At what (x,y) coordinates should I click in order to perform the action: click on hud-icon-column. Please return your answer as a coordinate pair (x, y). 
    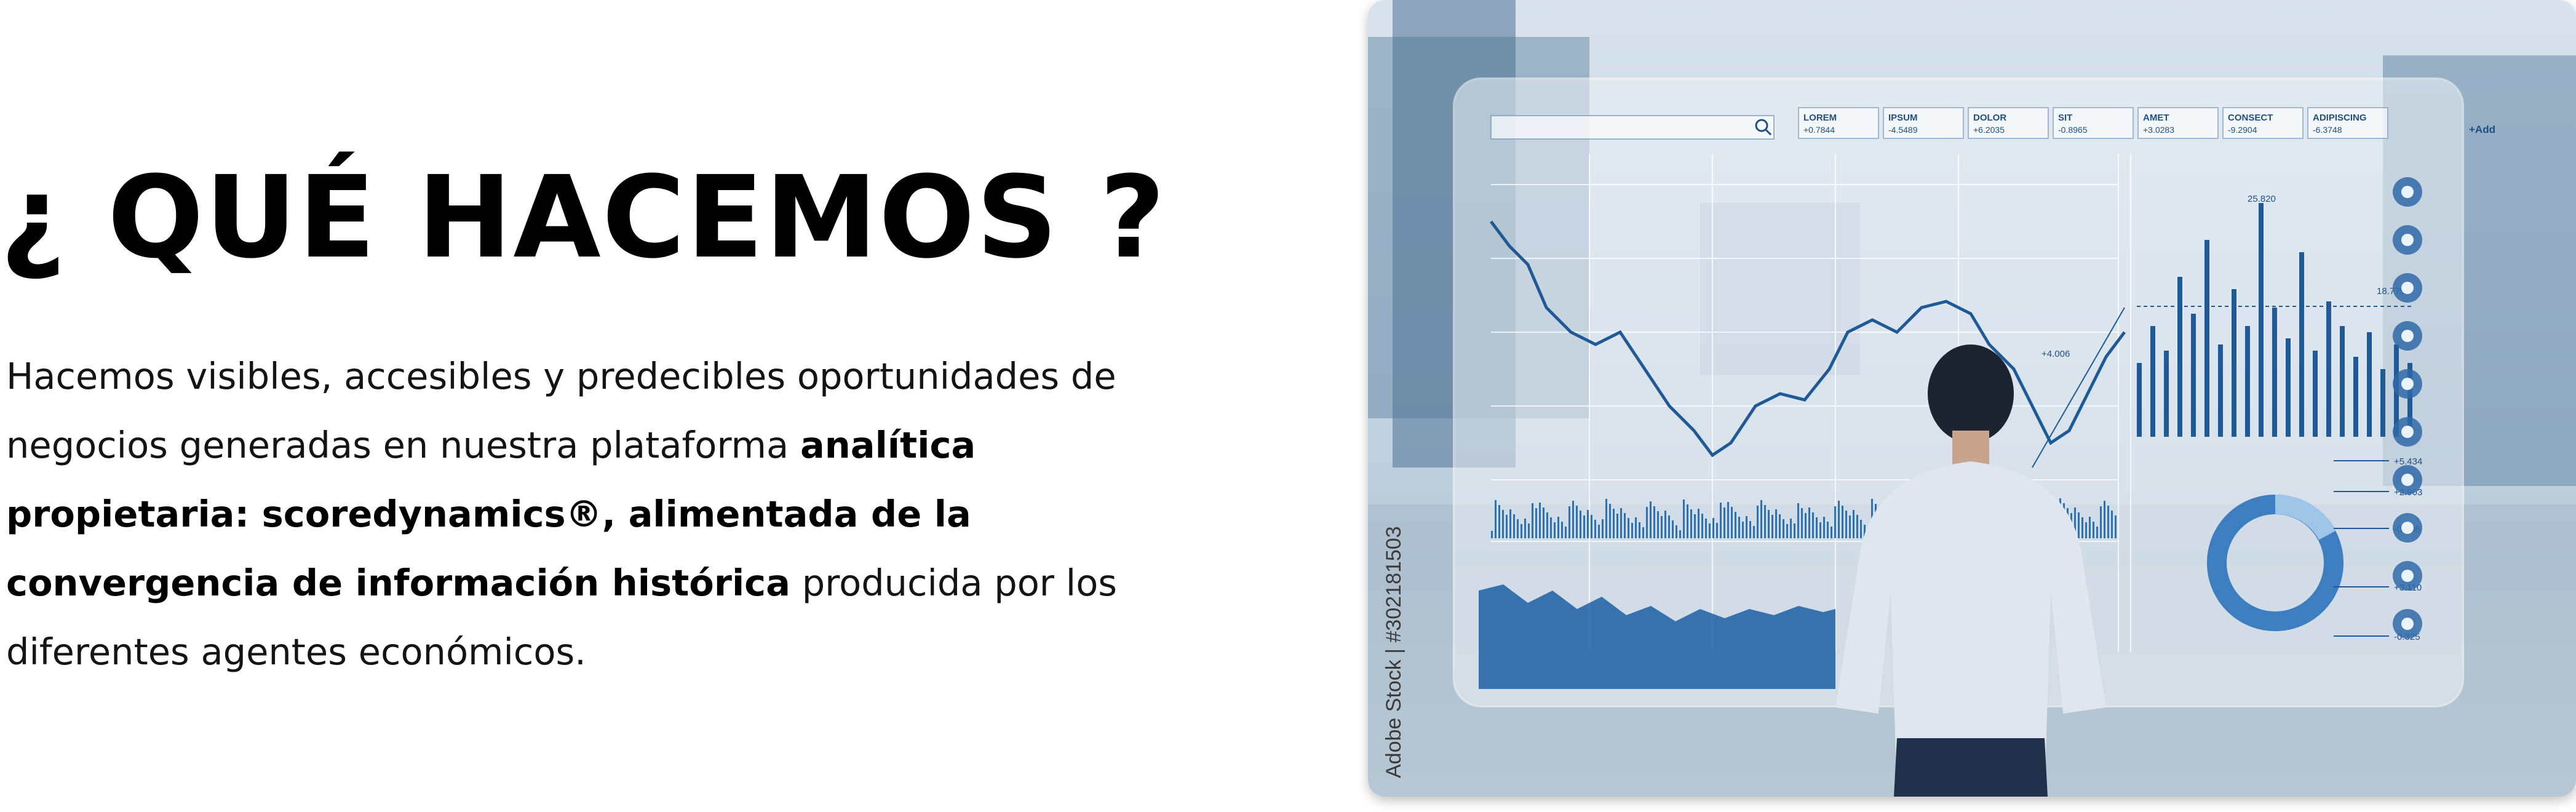
    Looking at the image, I should click on (2407, 408).